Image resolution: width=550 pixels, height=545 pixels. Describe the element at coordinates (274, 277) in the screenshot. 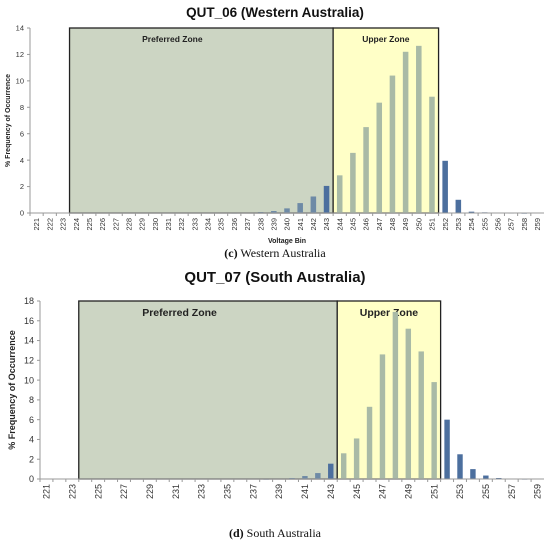

I see `chart-title: QUT_07 (South Australia)` at that location.